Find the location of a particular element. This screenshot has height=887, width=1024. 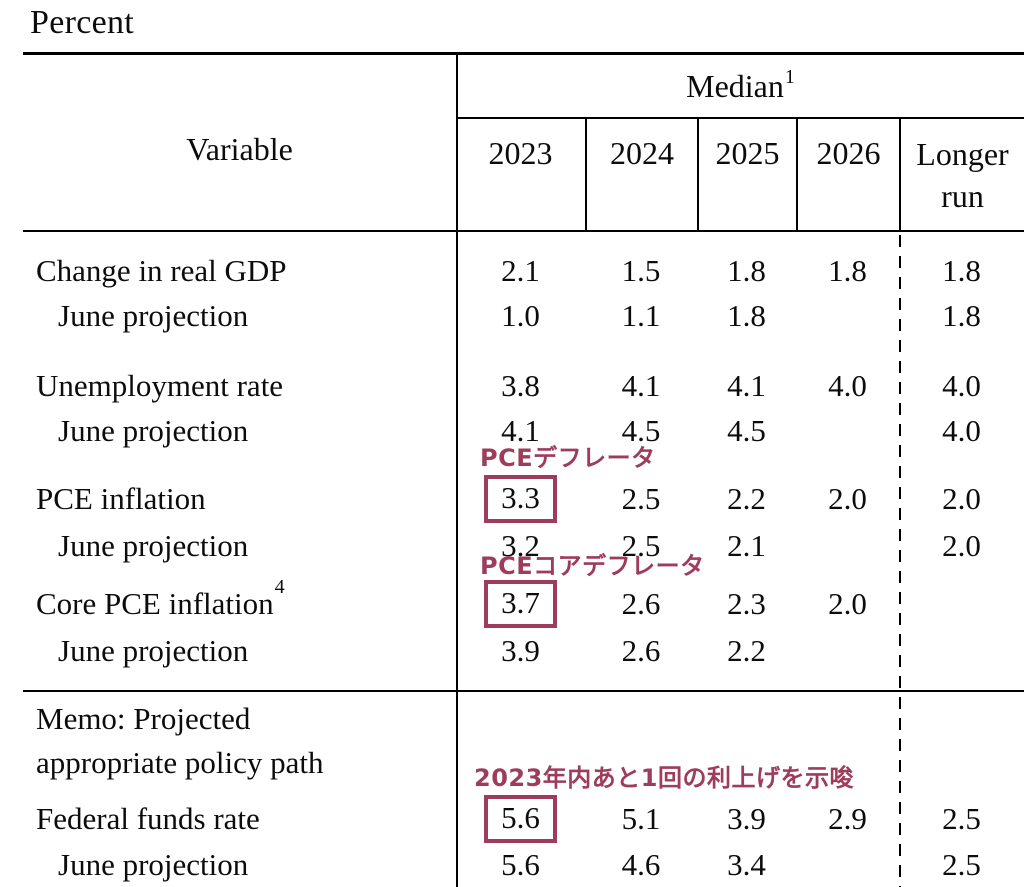

row-federal-funds-rate: Federal funds rate 5.6 5.1 3.9 2.9 2.5 is located at coordinates (523, 819).